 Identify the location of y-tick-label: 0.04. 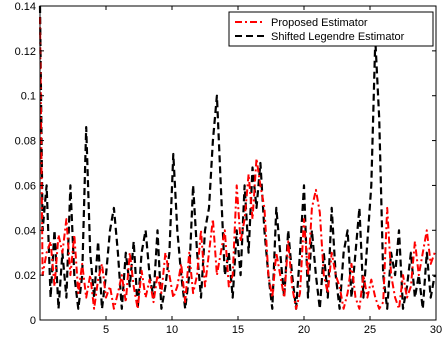
(25, 231).